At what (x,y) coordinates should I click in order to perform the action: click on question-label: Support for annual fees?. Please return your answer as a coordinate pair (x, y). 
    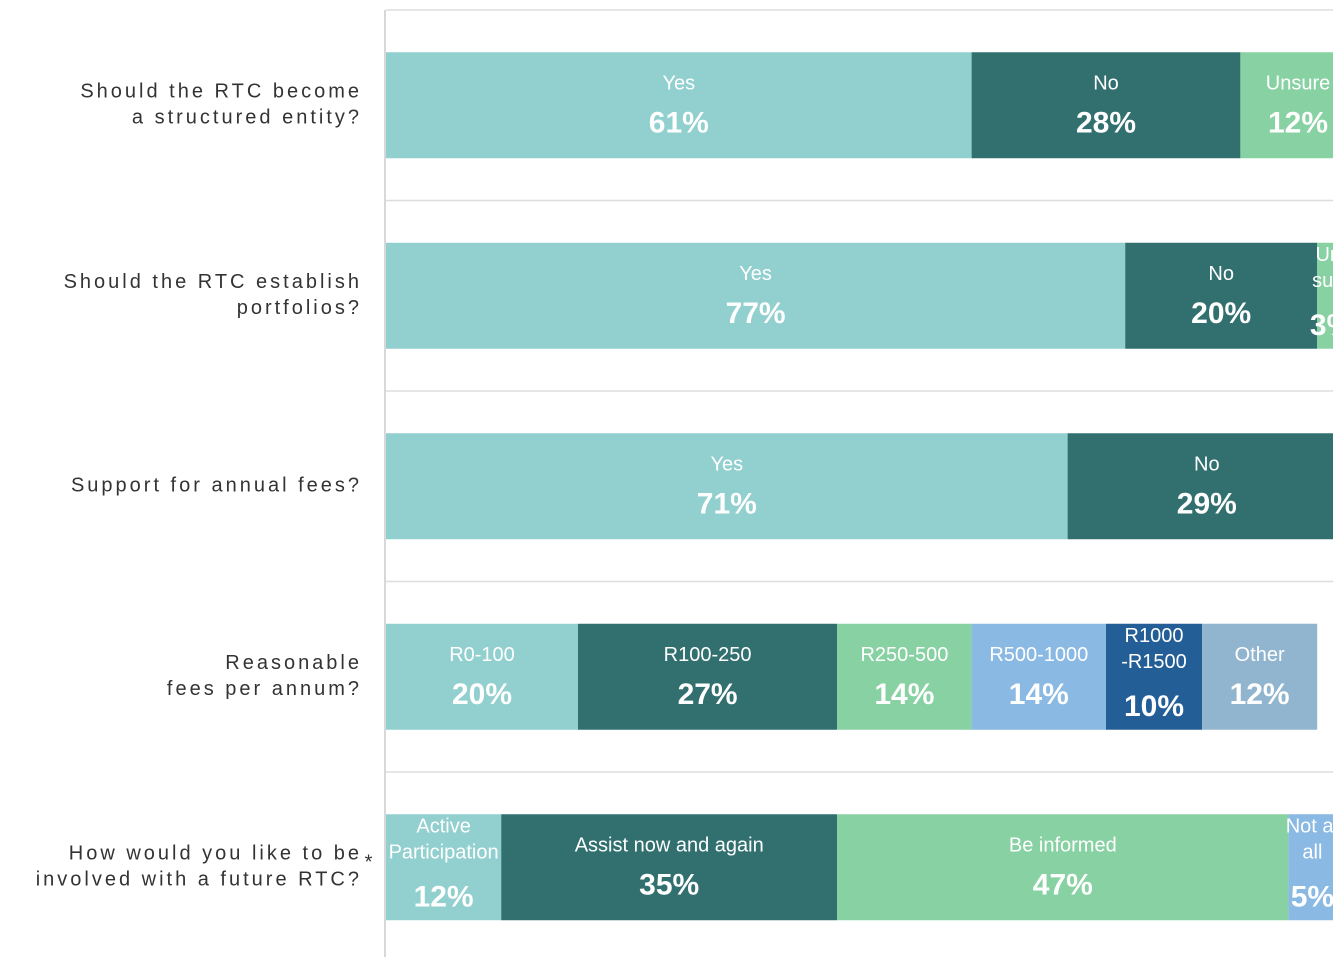
    Looking at the image, I should click on (216, 486).